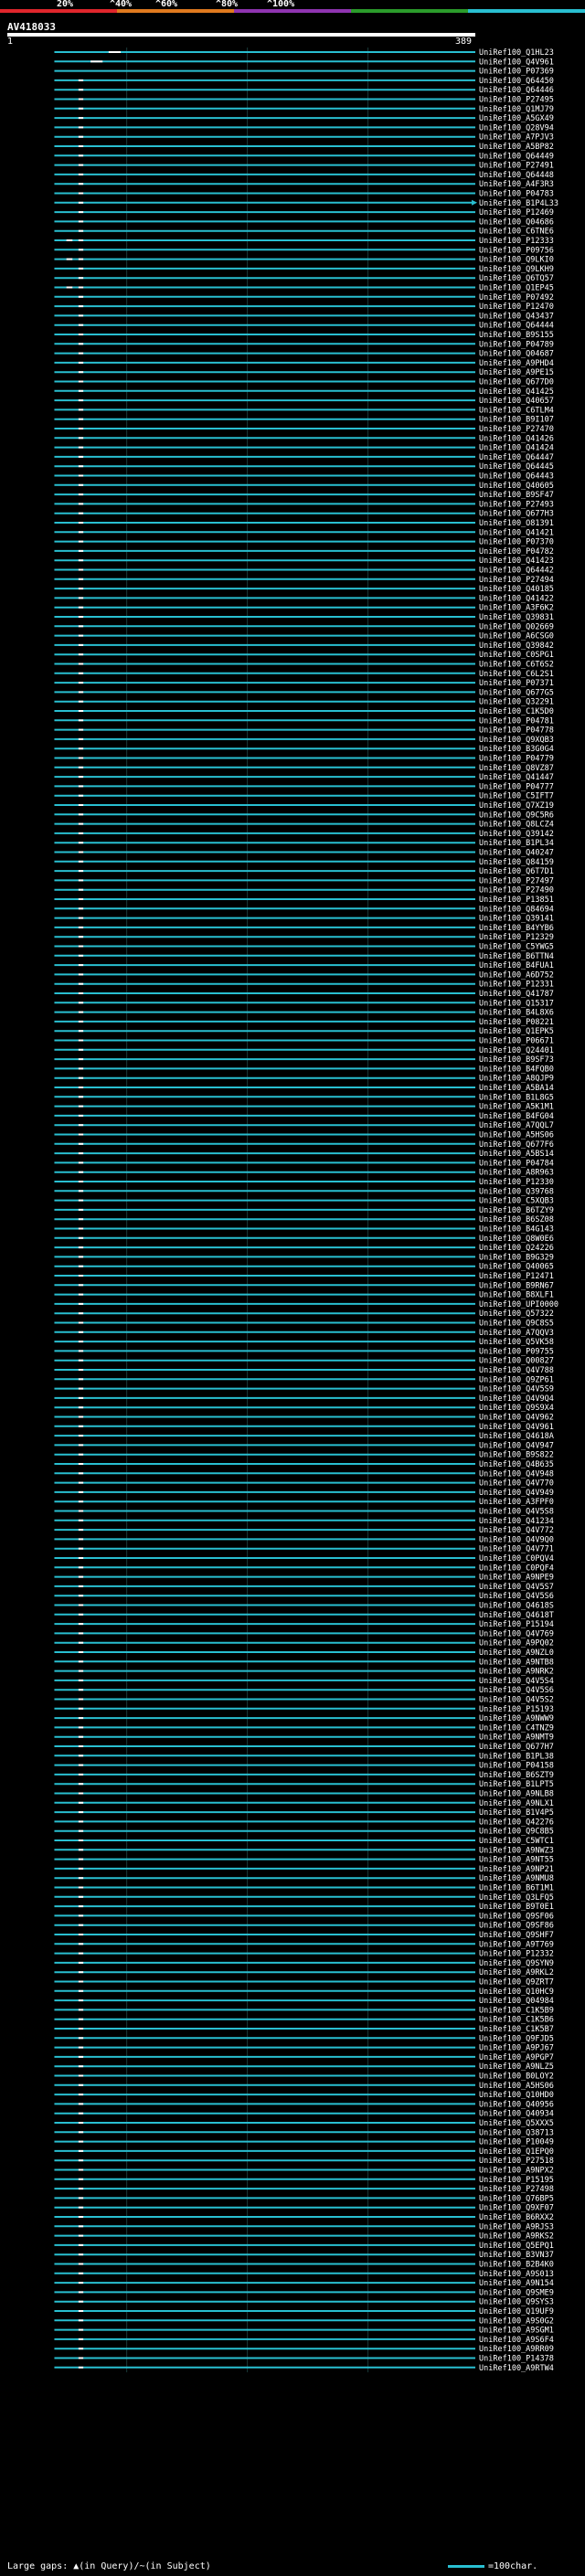 Image resolution: width=585 pixels, height=2576 pixels. Describe the element at coordinates (304, 626) in the screenshot. I see `hit-row: UniRef100_Q02669` at that location.